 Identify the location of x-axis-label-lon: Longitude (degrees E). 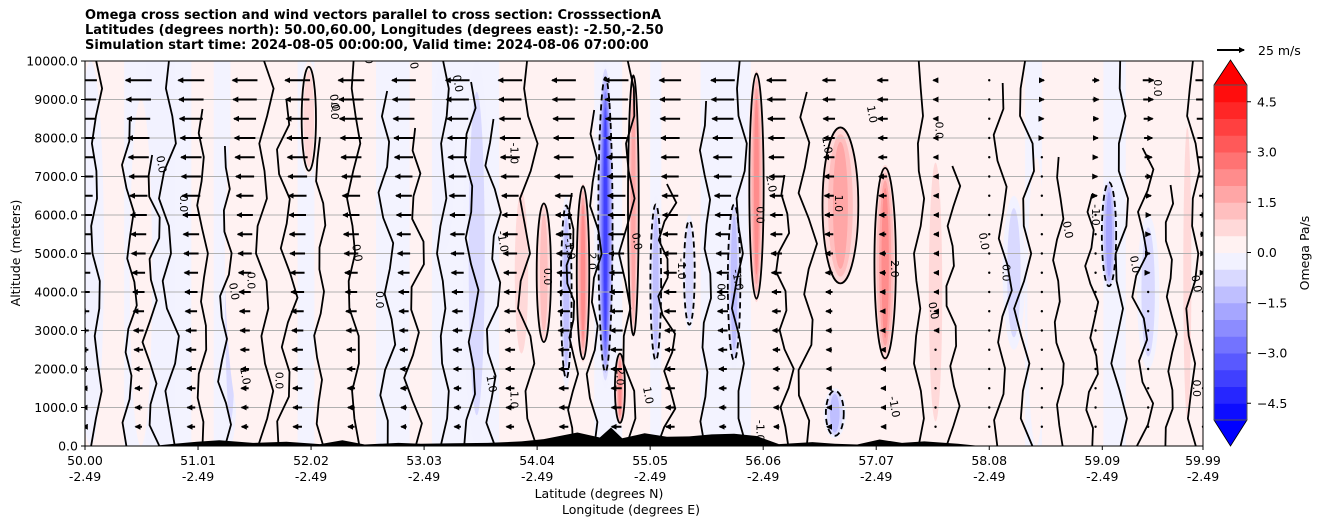
(631, 509).